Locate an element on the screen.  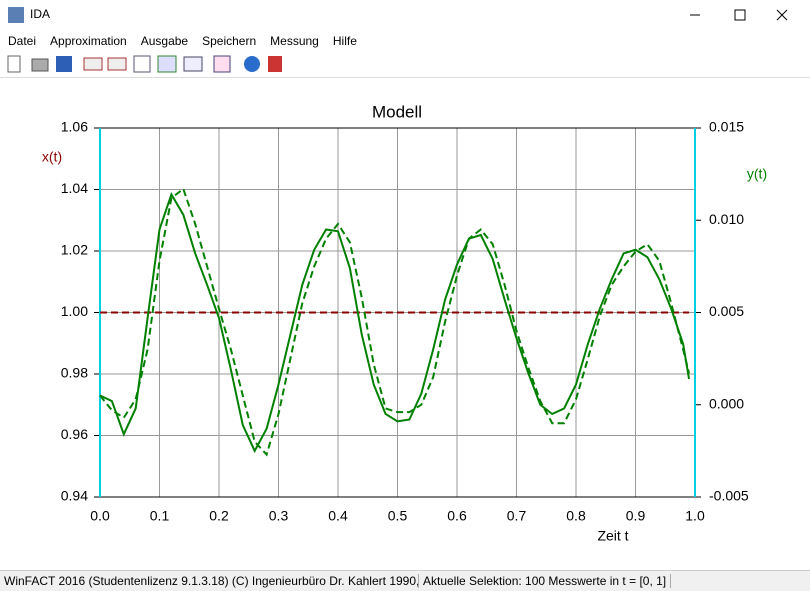
x-tick-label: 0.5 is located at coordinates (398, 516).